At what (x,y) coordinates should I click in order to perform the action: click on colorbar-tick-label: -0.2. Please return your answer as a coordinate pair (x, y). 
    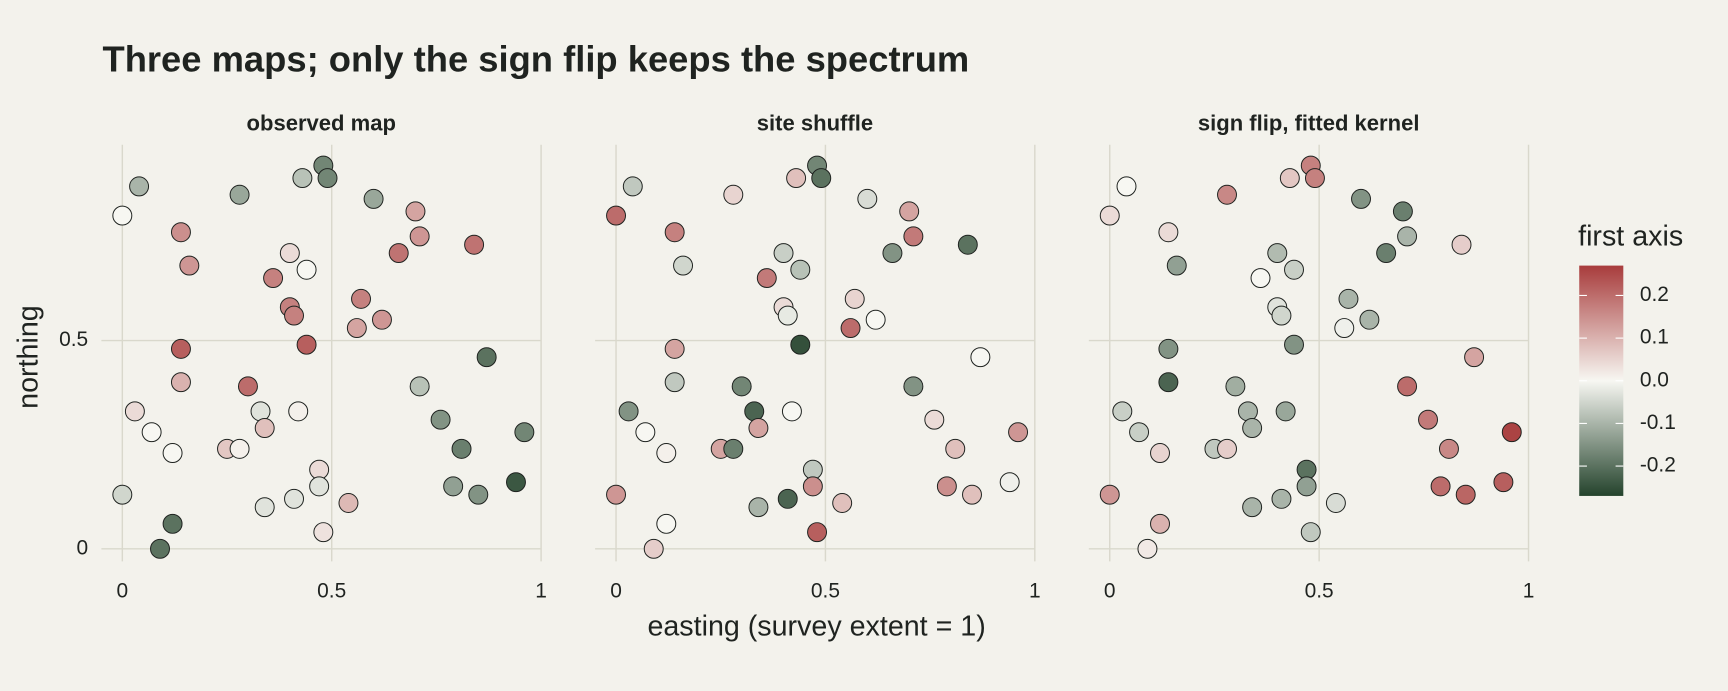
    Looking at the image, I should click on (1658, 465).